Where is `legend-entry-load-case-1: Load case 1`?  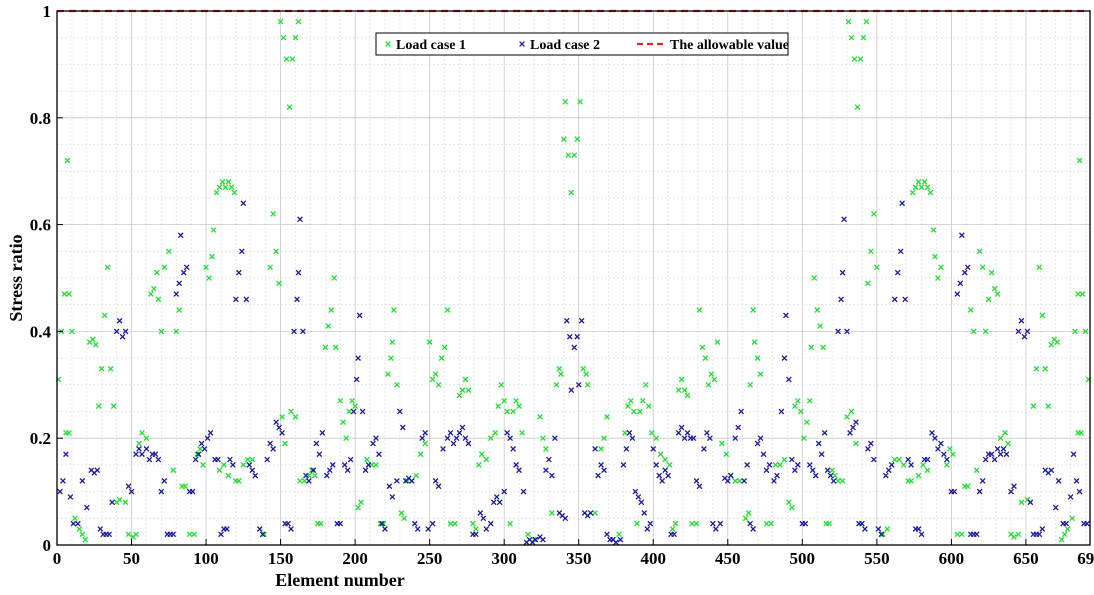 legend-entry-load-case-1: Load case 1 is located at coordinates (425, 45).